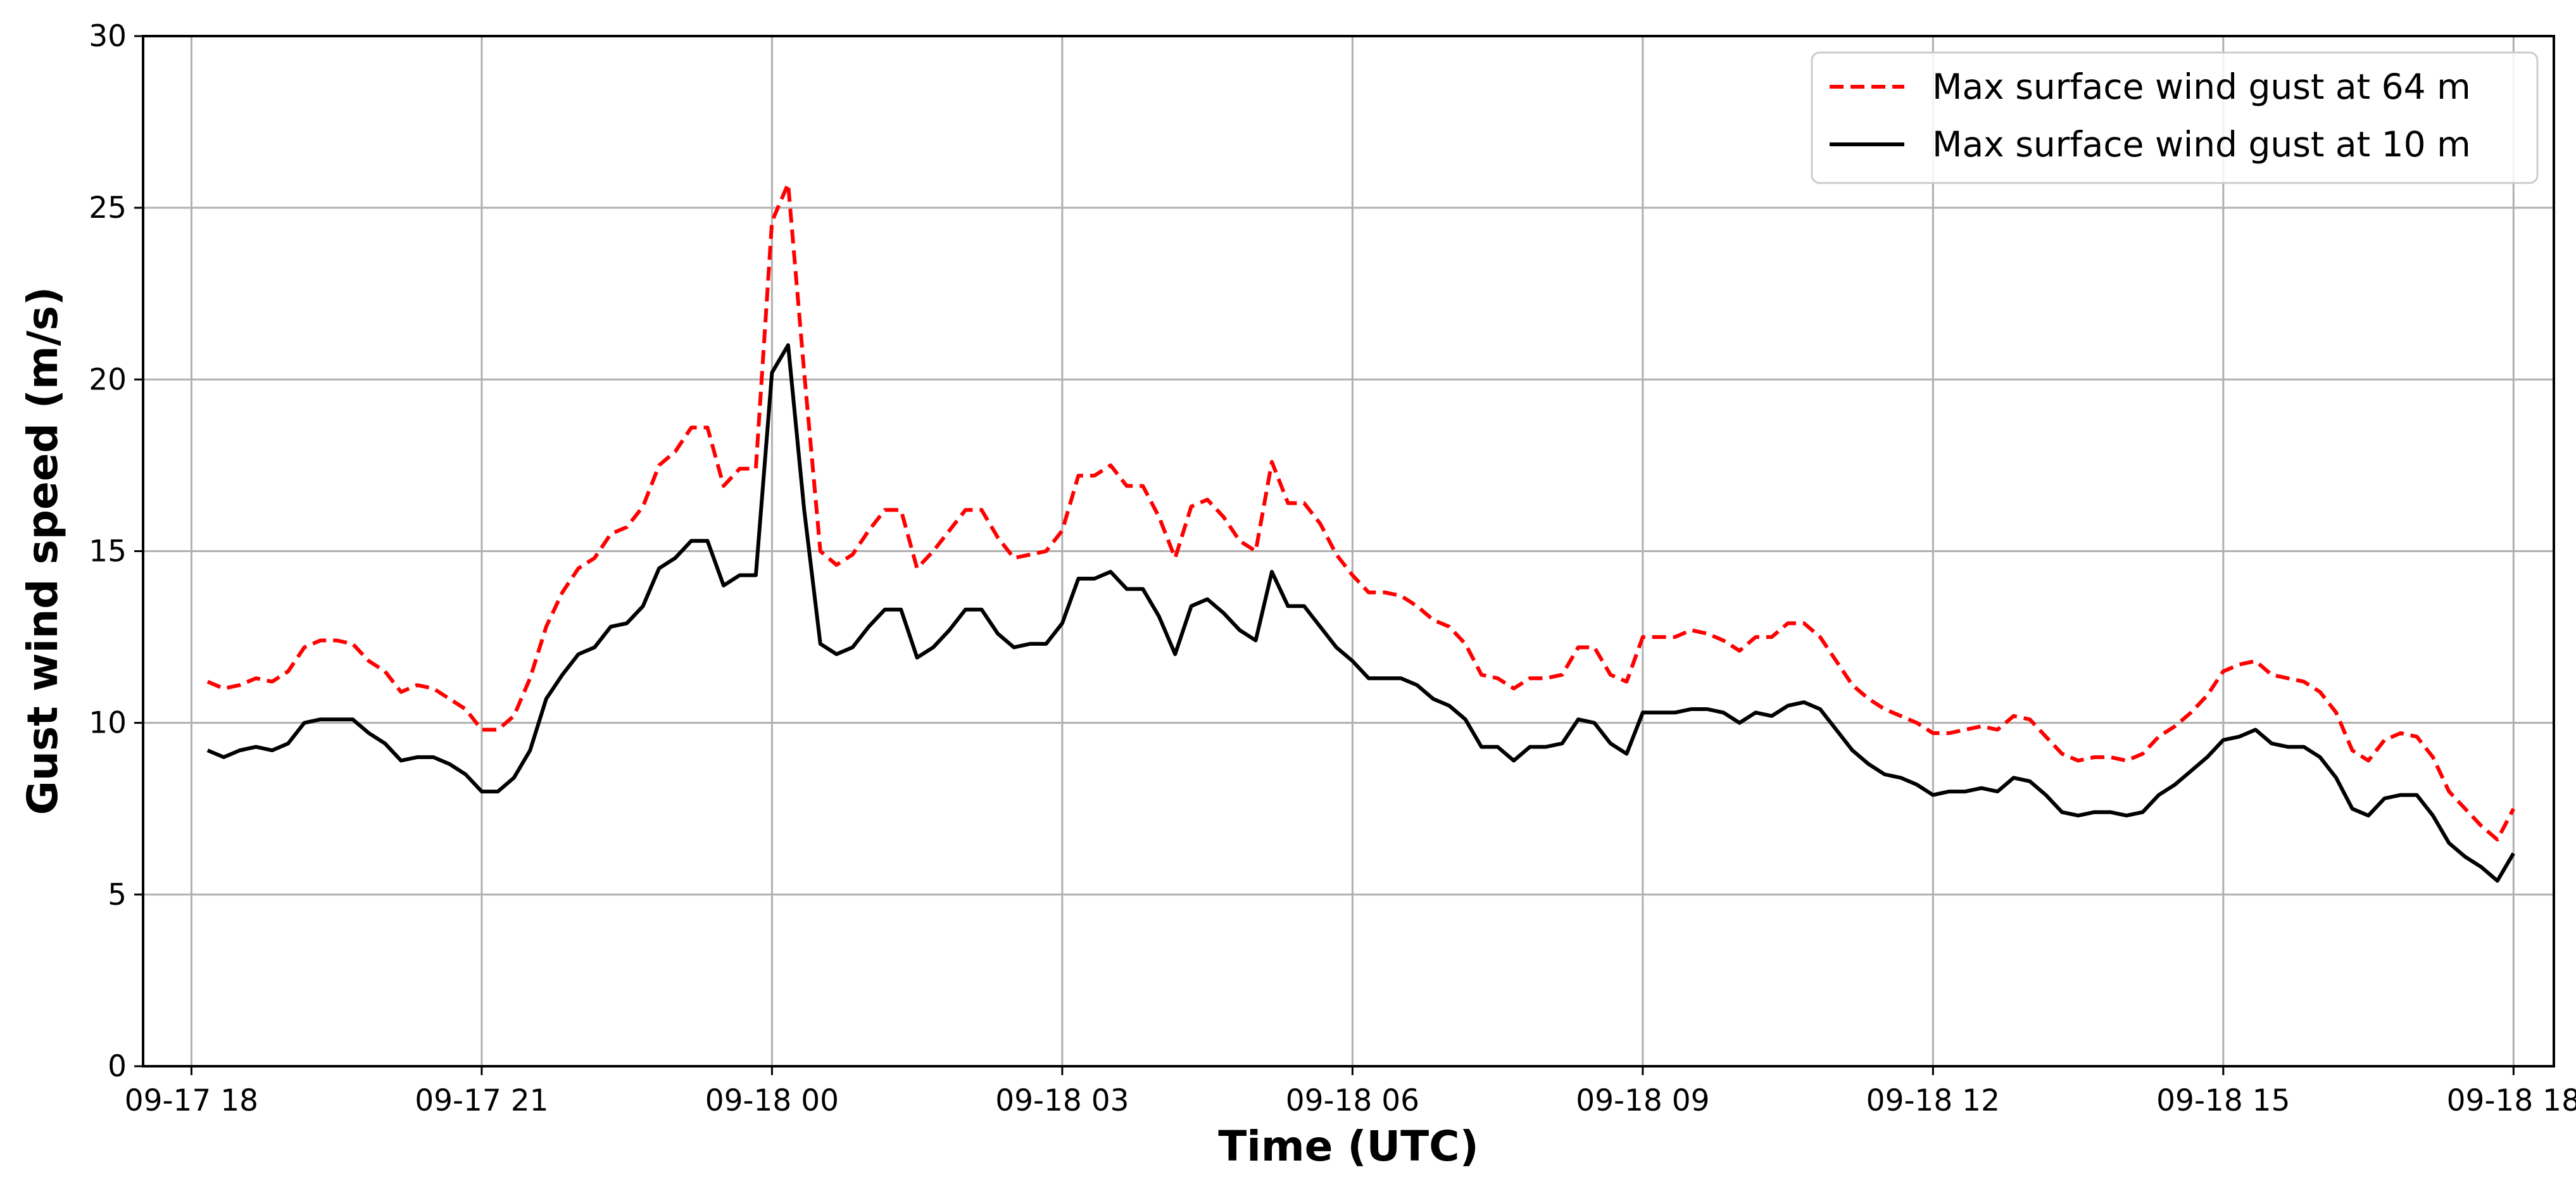 This screenshot has height=1184, width=2576. Describe the element at coordinates (108, 551) in the screenshot. I see `y-tick-label: 15` at that location.